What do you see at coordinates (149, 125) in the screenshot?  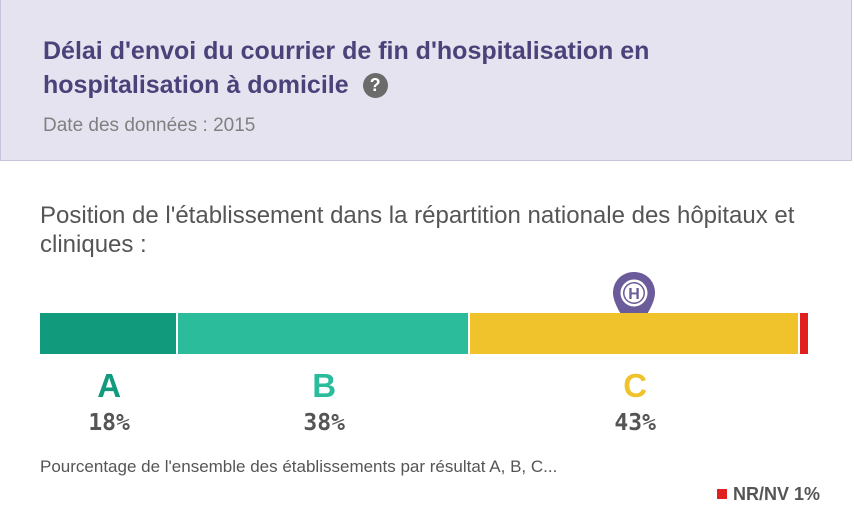 I see `data-date: Date des données : 2015` at bounding box center [149, 125].